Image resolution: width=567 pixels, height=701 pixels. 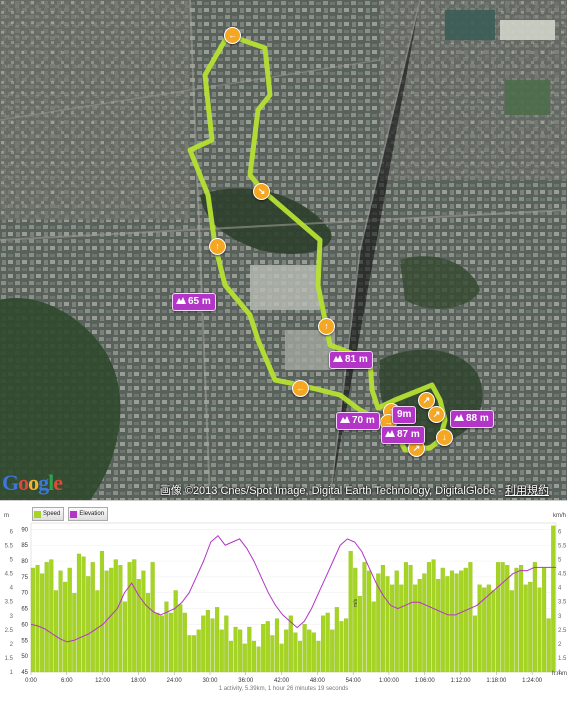 I want to click on left-tick-label: 60, so click(x=24, y=625).